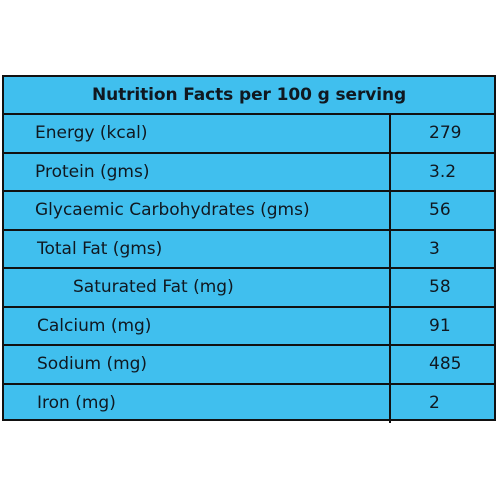 This screenshot has height=500, width=500. I want to click on row-label: Total Fat (gms), so click(197, 248).